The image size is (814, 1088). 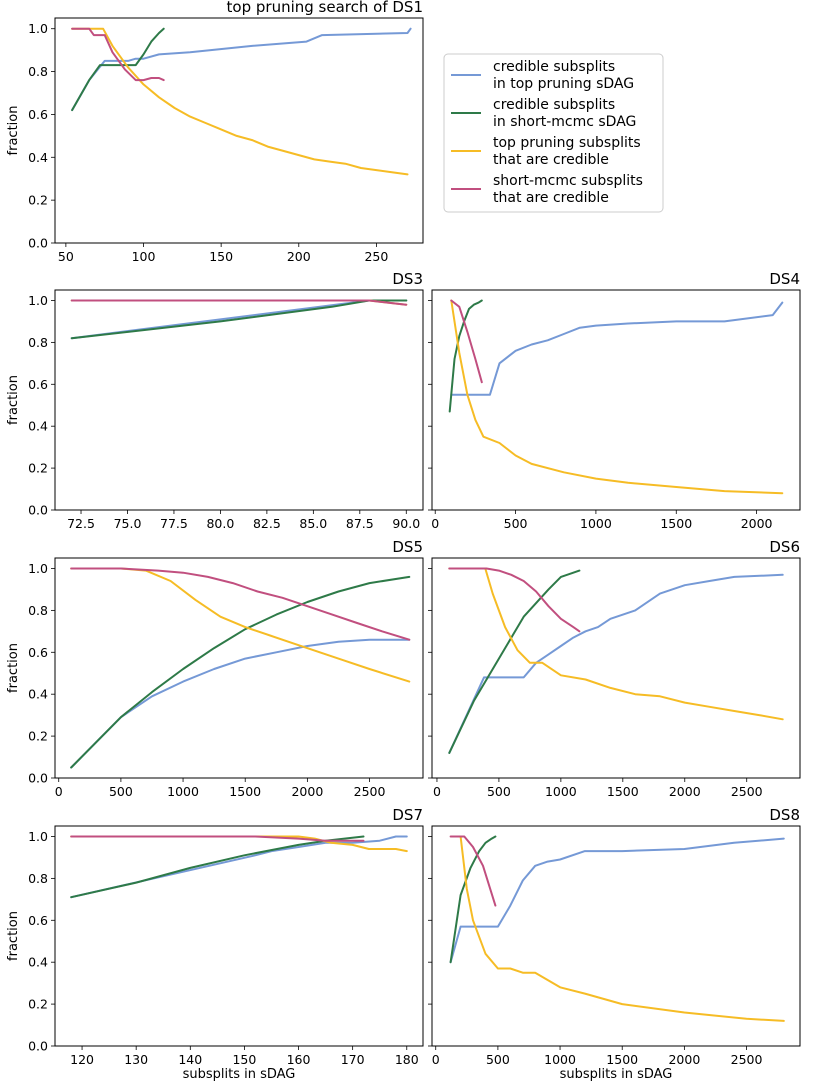 I want to click on legend-label-pink: that are credible, so click(x=551, y=198).